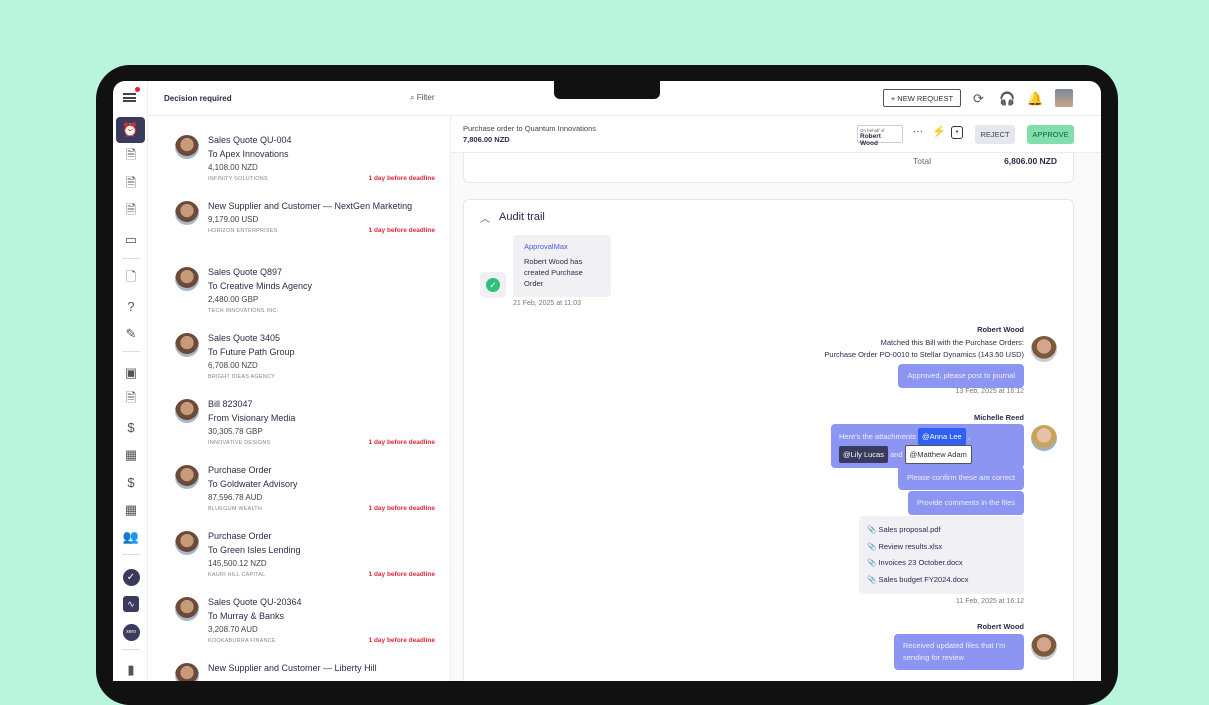 The height and width of the screenshot is (705, 1209). What do you see at coordinates (242, 641) in the screenshot?
I see `item-company: KOOKABURRA FINANCE` at bounding box center [242, 641].